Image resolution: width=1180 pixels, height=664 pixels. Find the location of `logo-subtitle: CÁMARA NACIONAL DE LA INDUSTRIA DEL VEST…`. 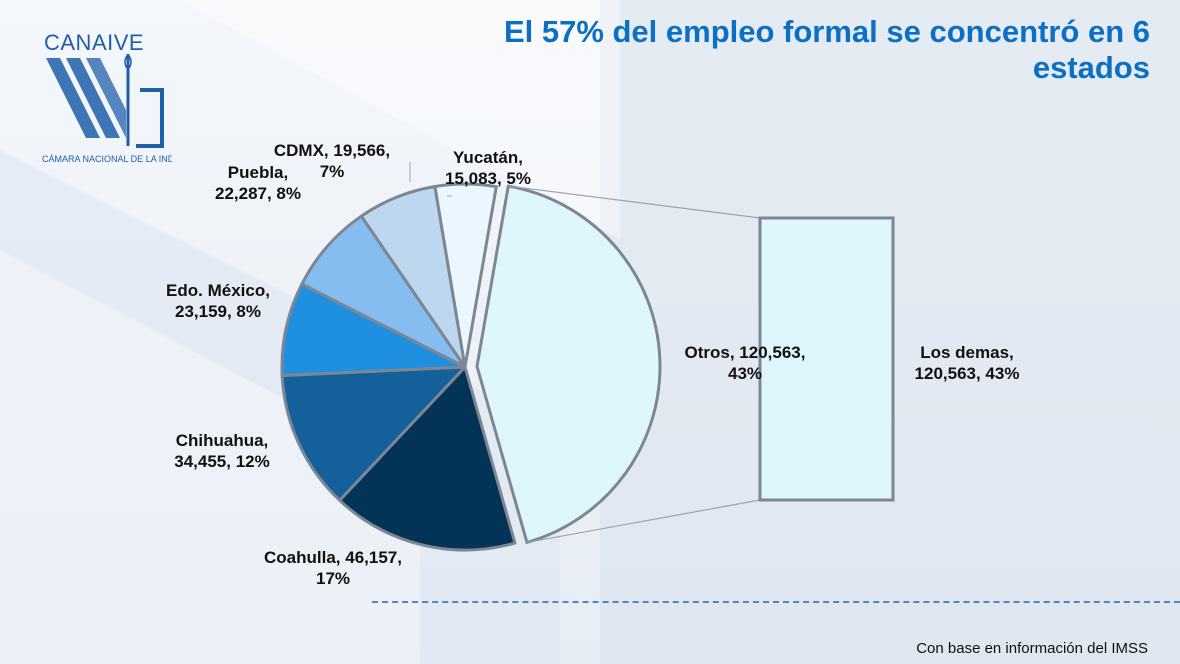

logo-subtitle: CÁMARA NACIONAL DE LA INDUSTRIA DEL VEST… is located at coordinates (107, 159).